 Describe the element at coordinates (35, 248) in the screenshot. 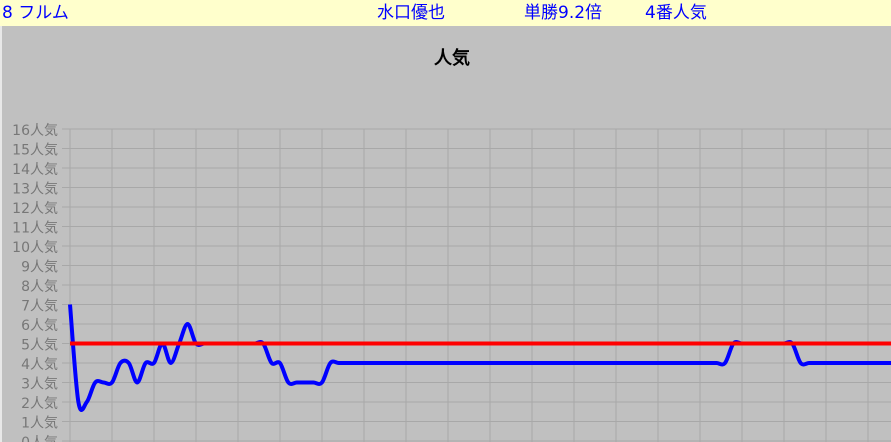

I see `y-tick-label: 10人気` at that location.